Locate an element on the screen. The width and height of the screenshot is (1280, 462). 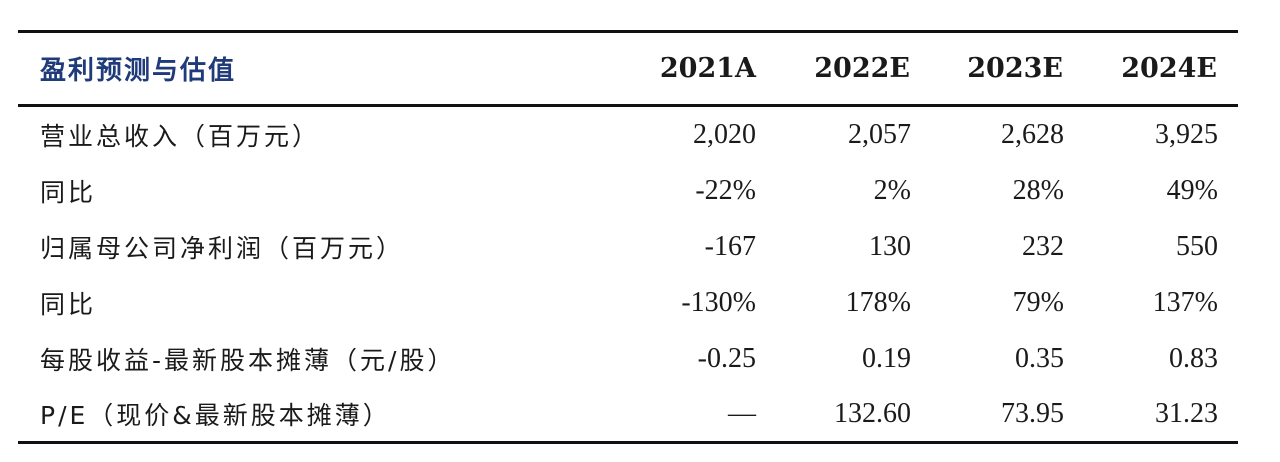
table-row: 同比 -130% 178% 79% 137% is located at coordinates (628, 302).